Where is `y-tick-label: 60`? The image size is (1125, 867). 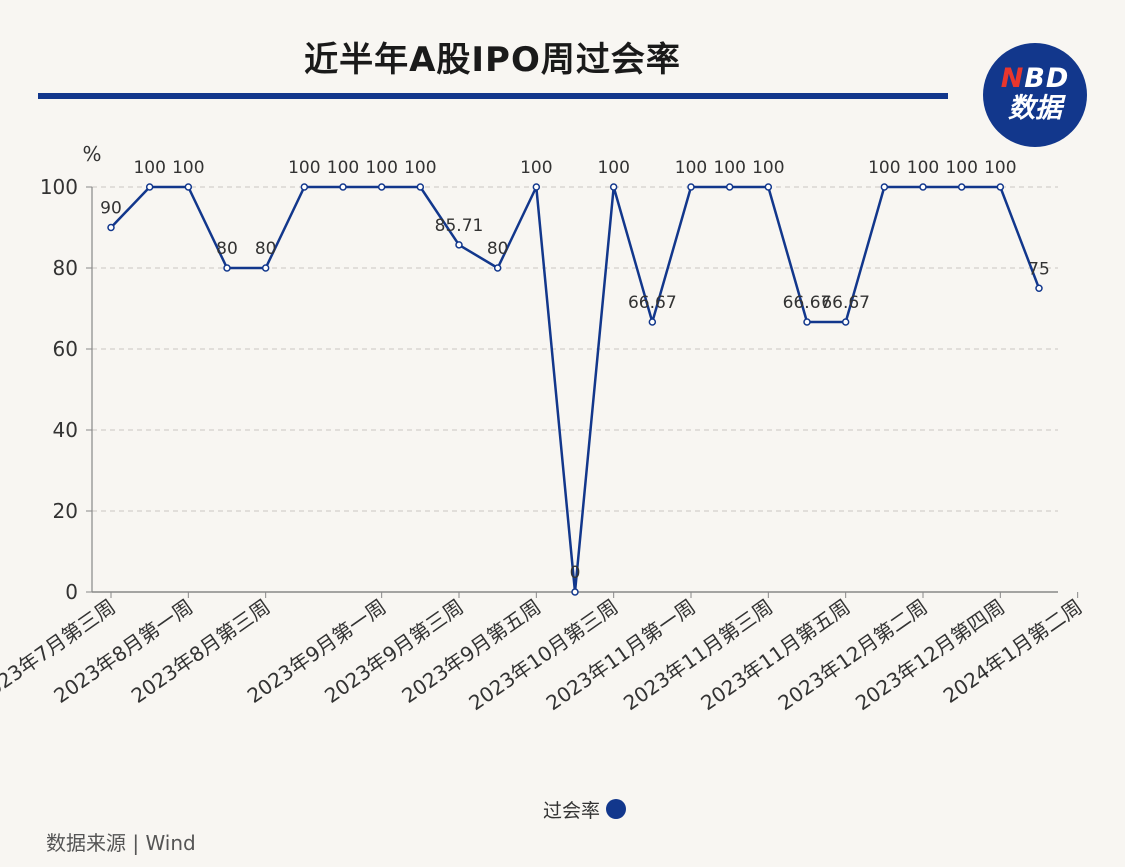
y-tick-label: 60 is located at coordinates (65, 349).